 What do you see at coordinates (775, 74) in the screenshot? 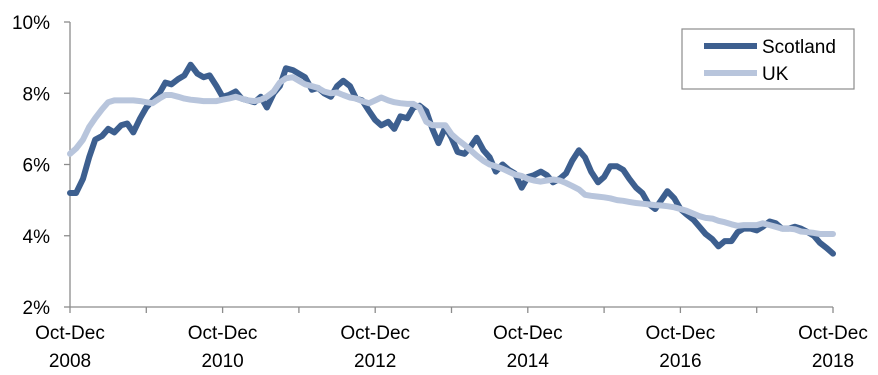
I see `legend-label-uk: UK` at bounding box center [775, 74].